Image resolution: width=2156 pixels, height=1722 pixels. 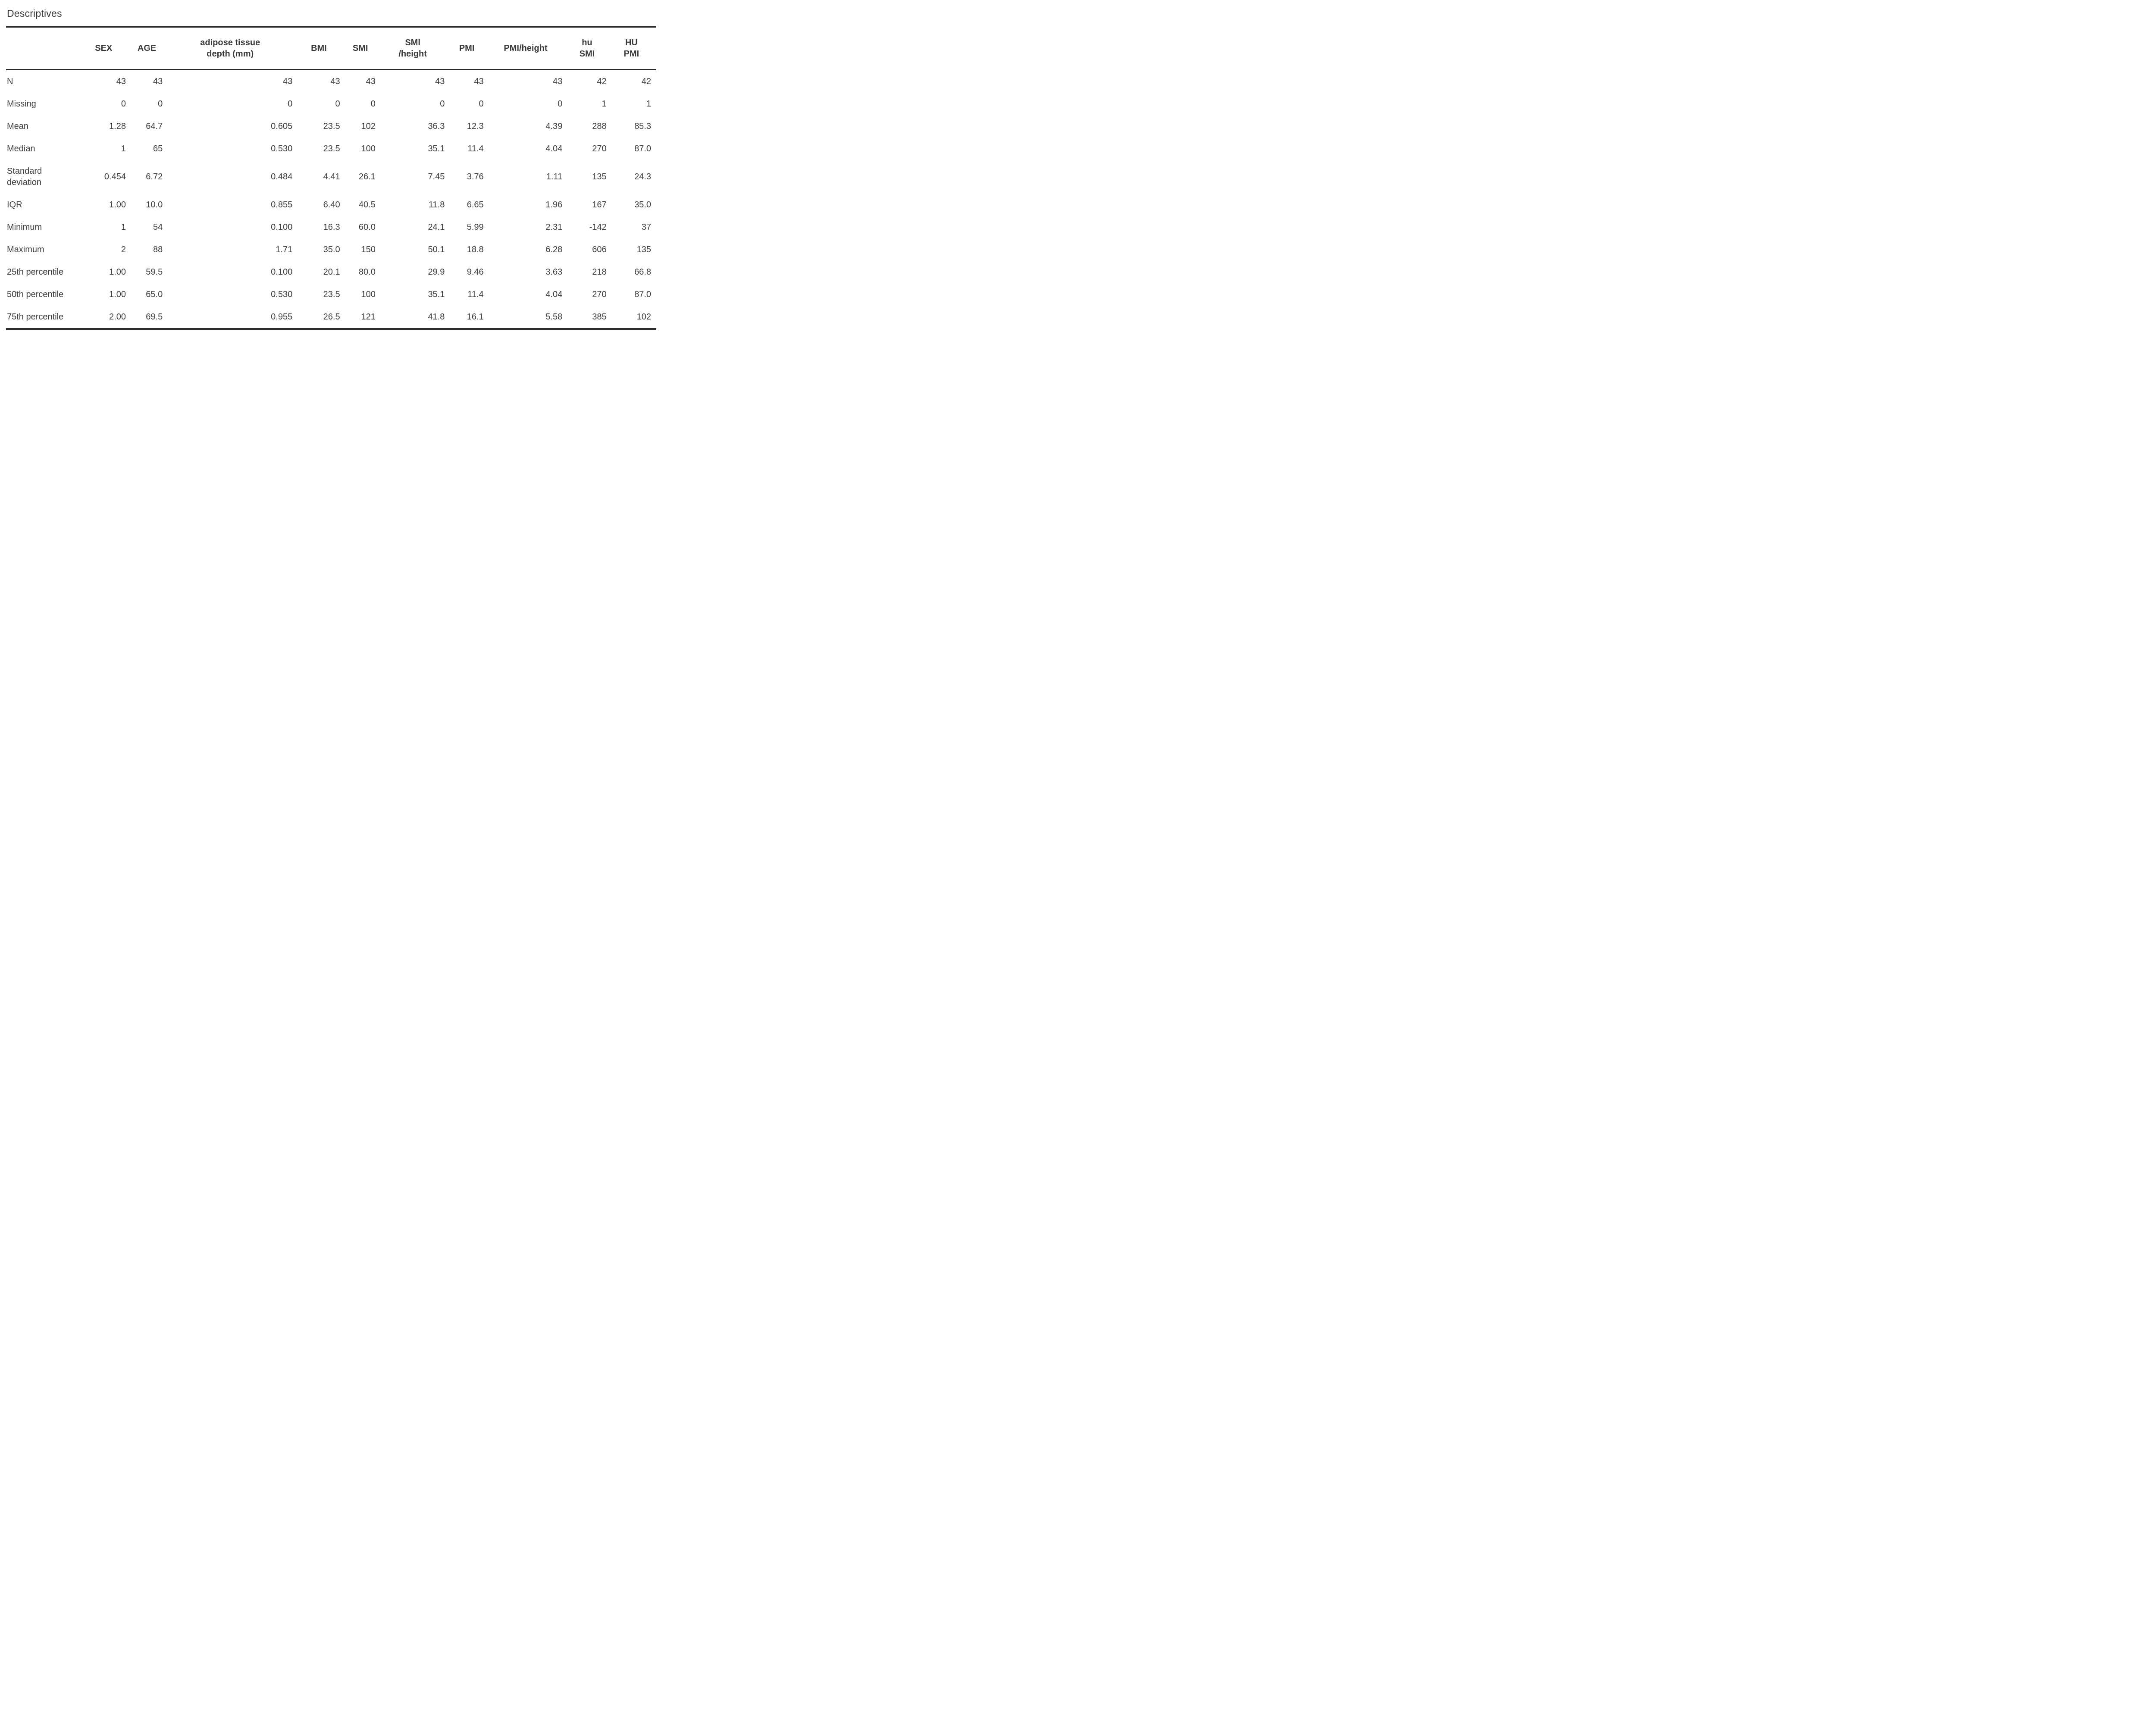 I want to click on cell-value: 11.8, so click(x=436, y=205).